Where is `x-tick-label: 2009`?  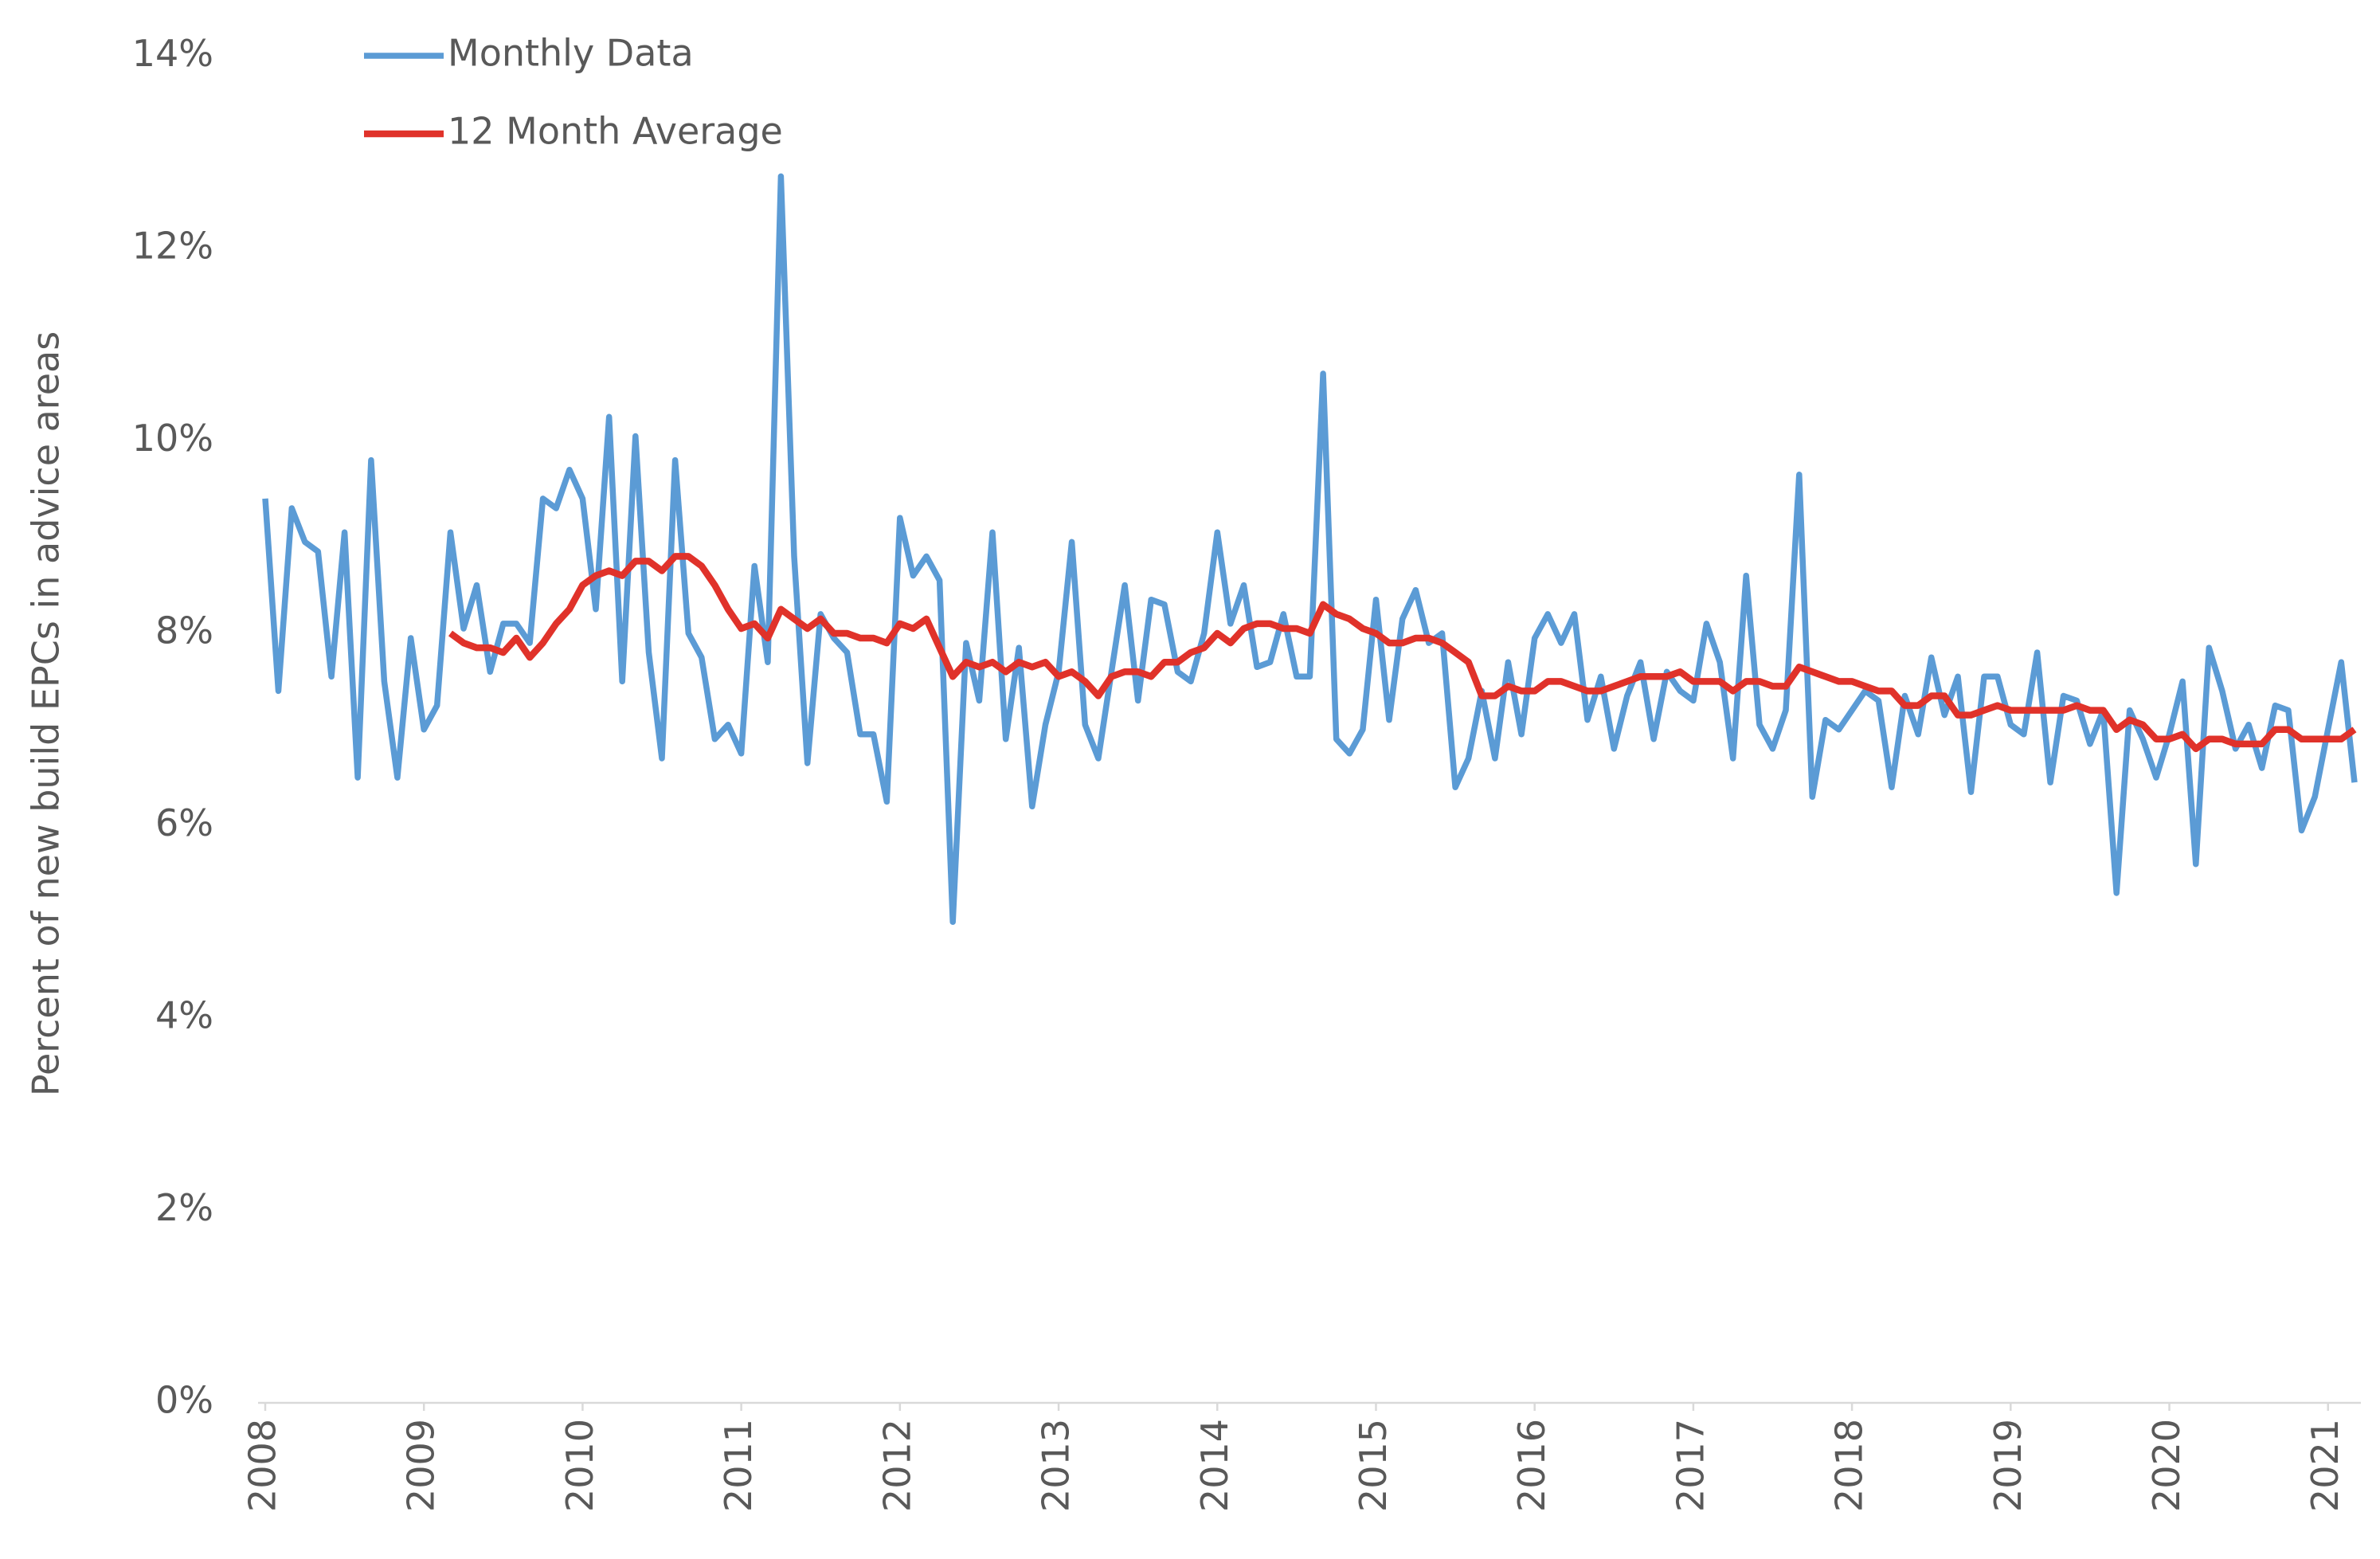
x-tick-label: 2009 is located at coordinates (421, 1465).